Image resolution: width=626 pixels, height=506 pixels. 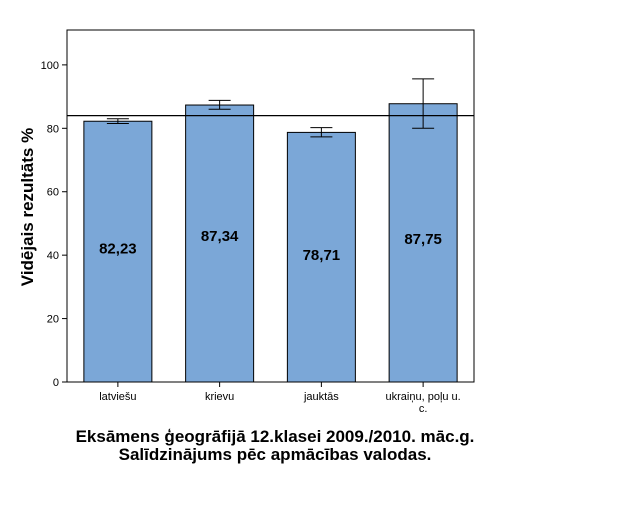 I want to click on y-tick-label: 20, so click(x=53, y=320).